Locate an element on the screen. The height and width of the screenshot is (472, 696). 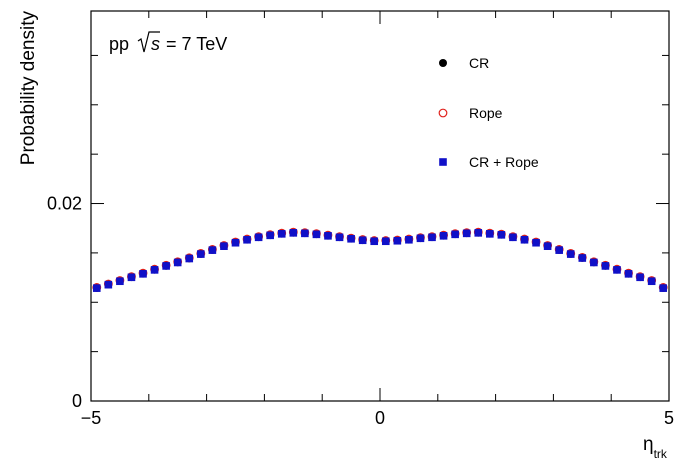
legend-item: CR is located at coordinates (464, 63).